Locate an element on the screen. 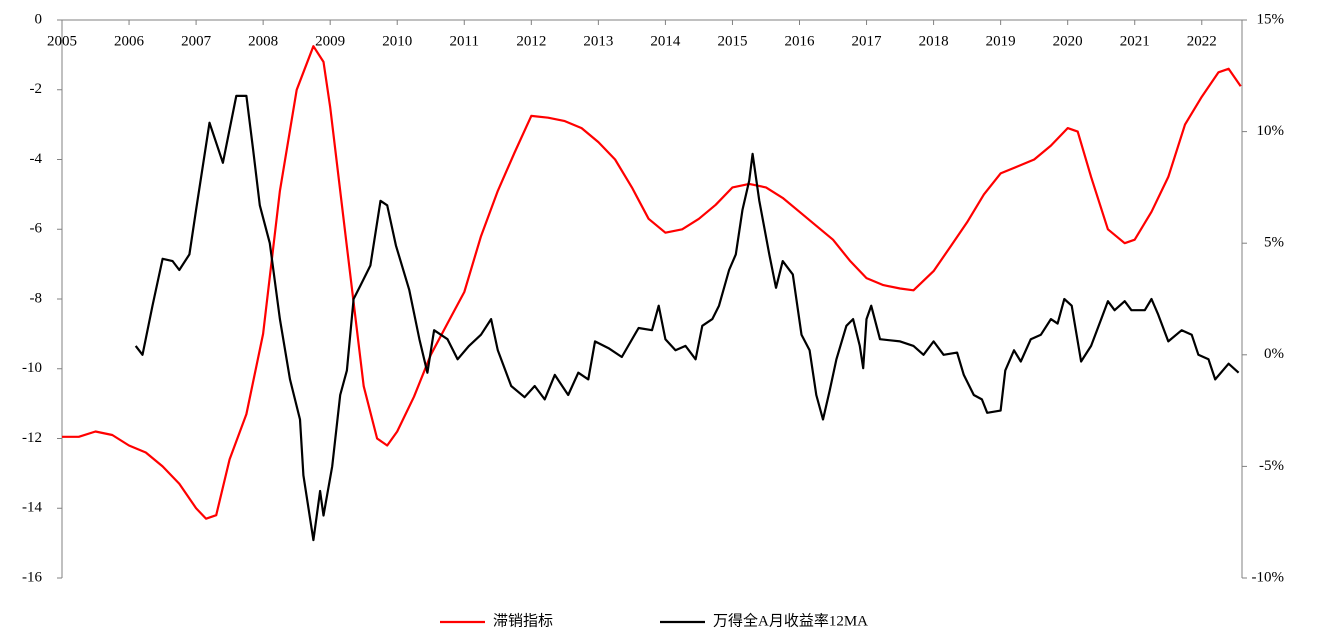  x-tick-label: 2016 is located at coordinates (800, 41).